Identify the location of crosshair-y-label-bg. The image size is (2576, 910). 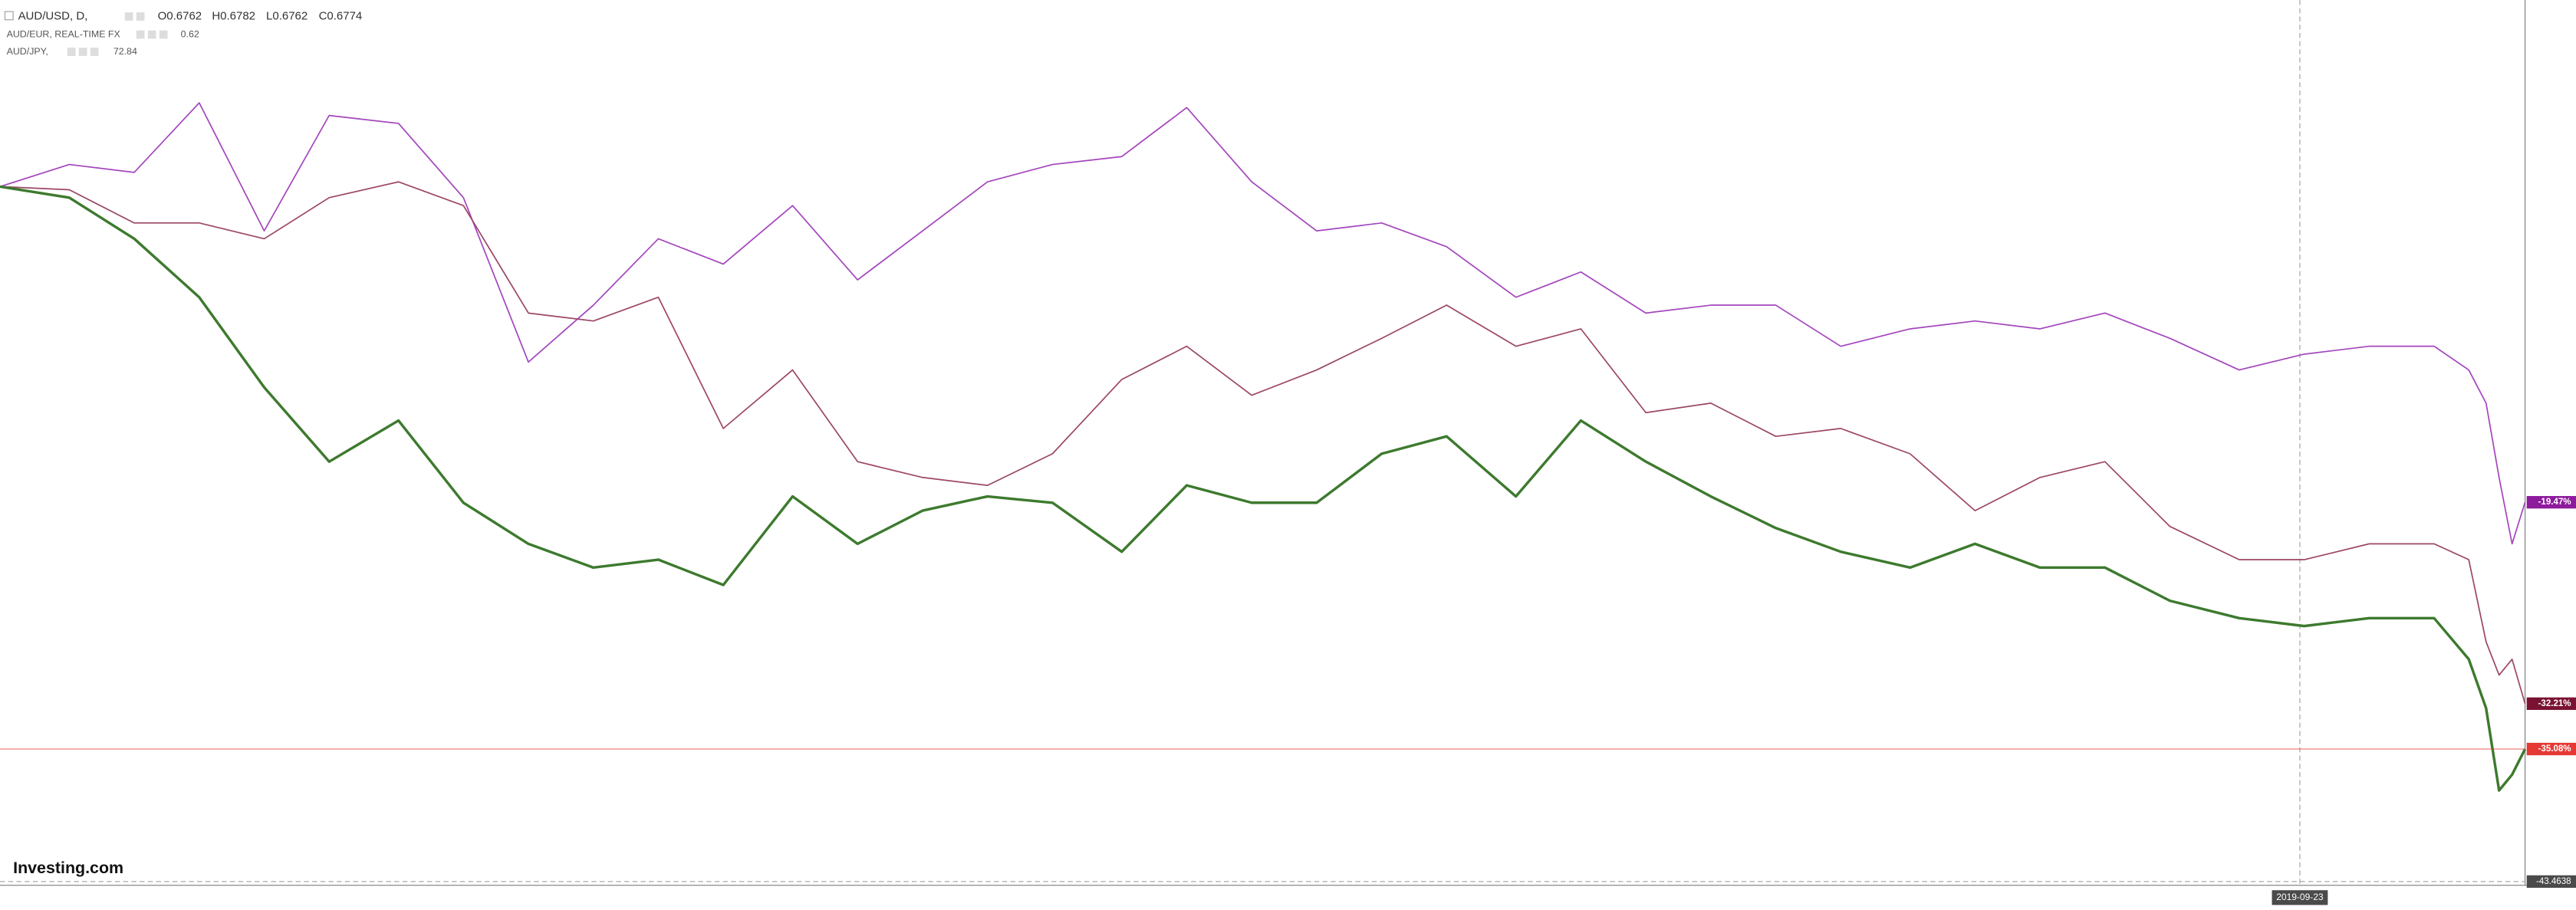
(2551, 882).